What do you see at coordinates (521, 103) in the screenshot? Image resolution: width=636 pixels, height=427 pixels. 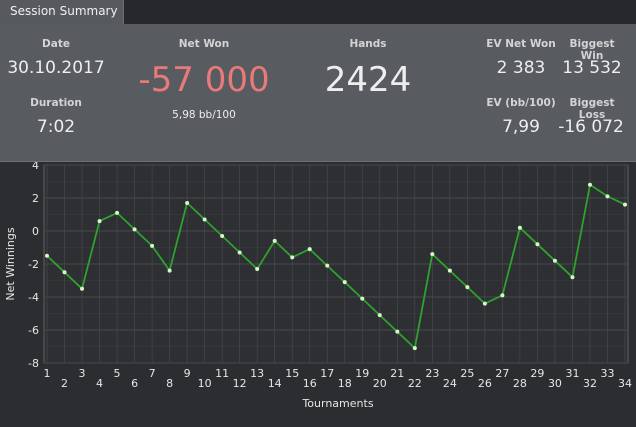 I see `ev-bb100-label: EV (bb/100)` at bounding box center [521, 103].